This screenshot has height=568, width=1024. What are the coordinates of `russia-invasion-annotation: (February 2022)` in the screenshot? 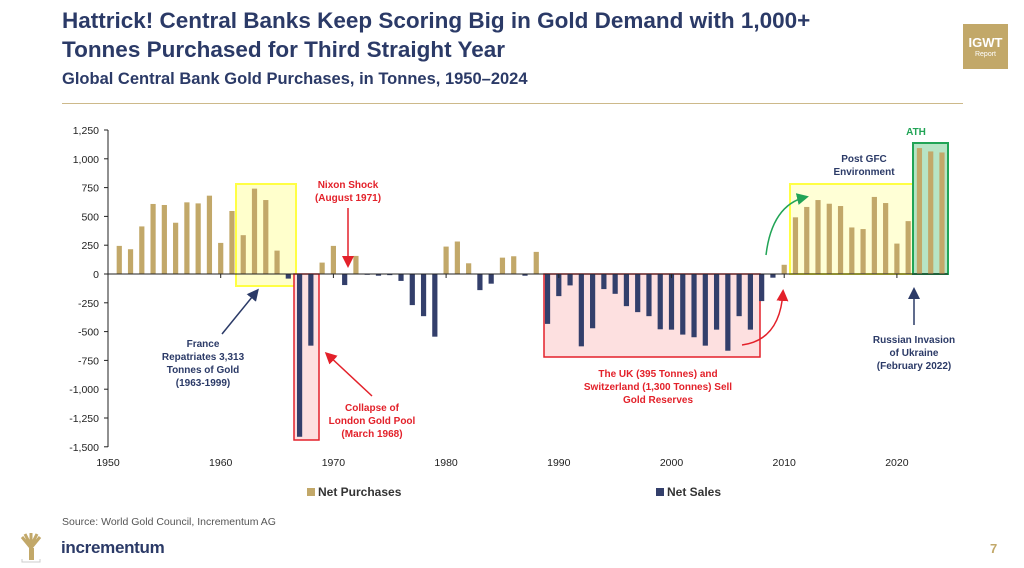 It's located at (914, 366).